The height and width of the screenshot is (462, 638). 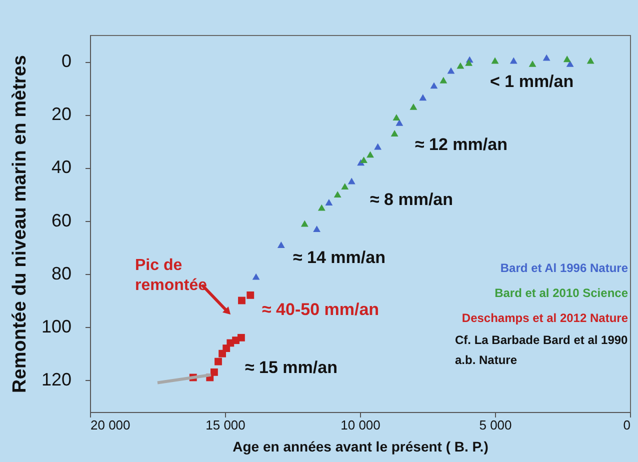 What do you see at coordinates (564, 268) in the screenshot?
I see `text: Bard et Al 1996 Nature` at bounding box center [564, 268].